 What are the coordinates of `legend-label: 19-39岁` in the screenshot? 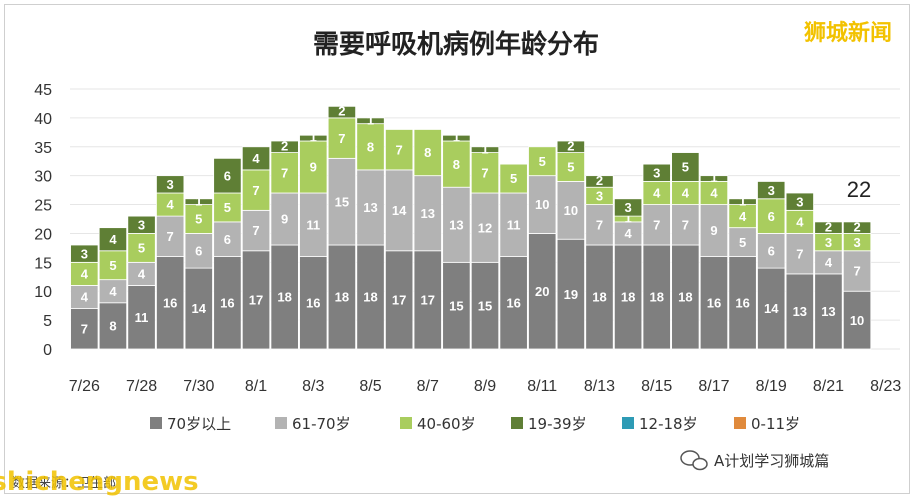 It's located at (557, 424).